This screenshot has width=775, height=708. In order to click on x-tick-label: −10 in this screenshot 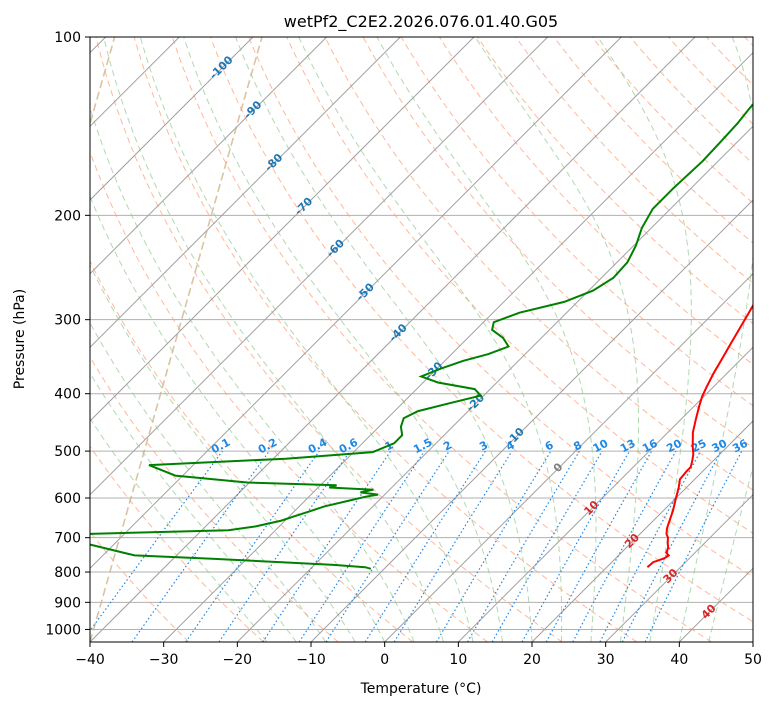, I will do `click(311, 660)`.